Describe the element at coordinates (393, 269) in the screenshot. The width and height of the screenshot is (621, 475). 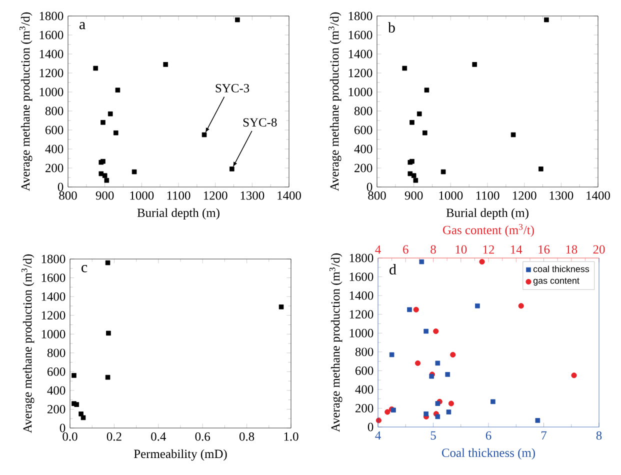
I see `annotation: d` at that location.